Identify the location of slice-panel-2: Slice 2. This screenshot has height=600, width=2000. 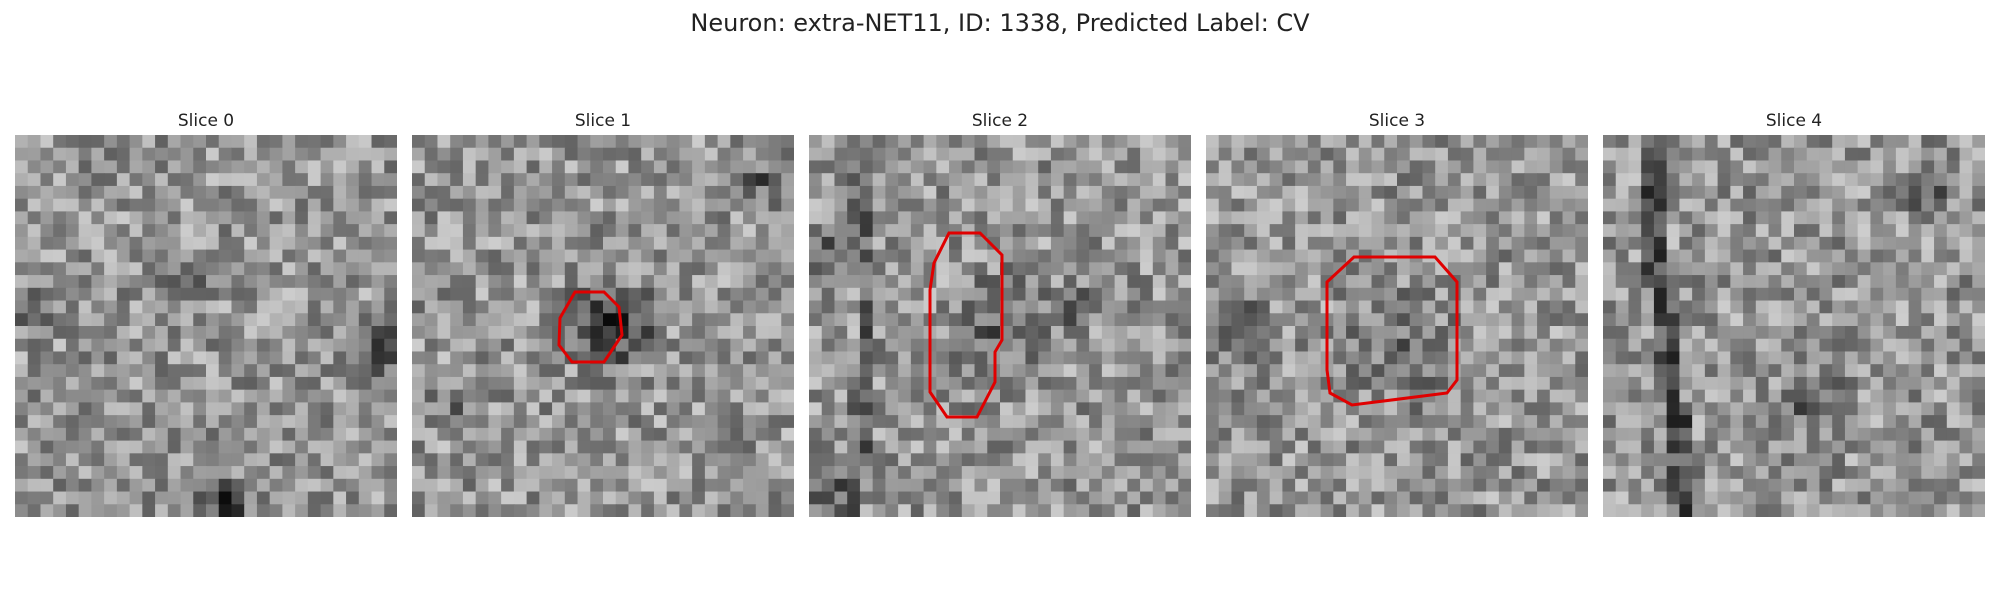
(1000, 313).